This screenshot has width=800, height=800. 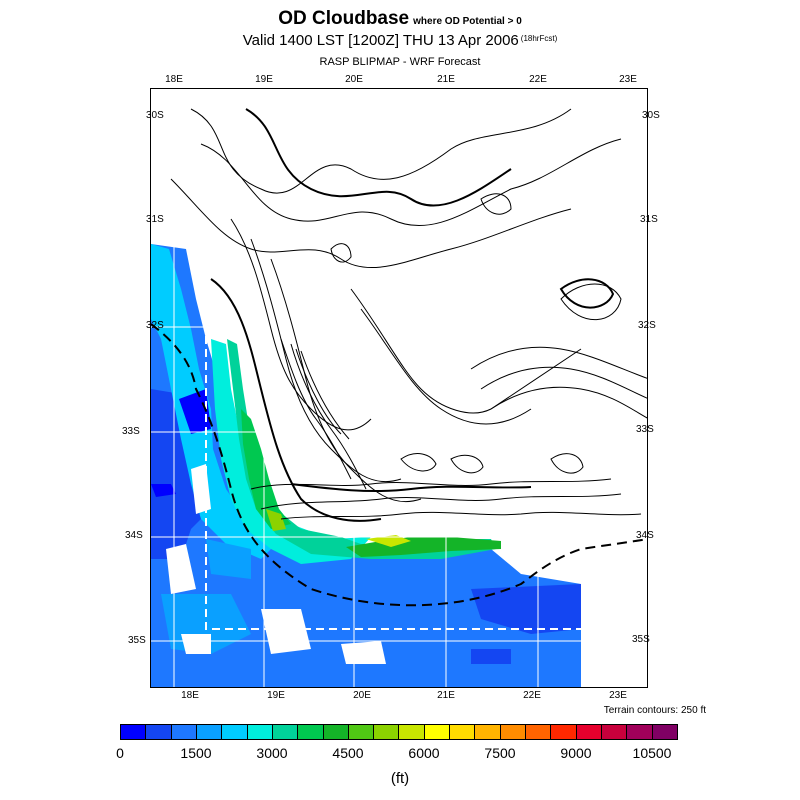 I want to click on lon-label-bottom: 18E, so click(x=190, y=695).